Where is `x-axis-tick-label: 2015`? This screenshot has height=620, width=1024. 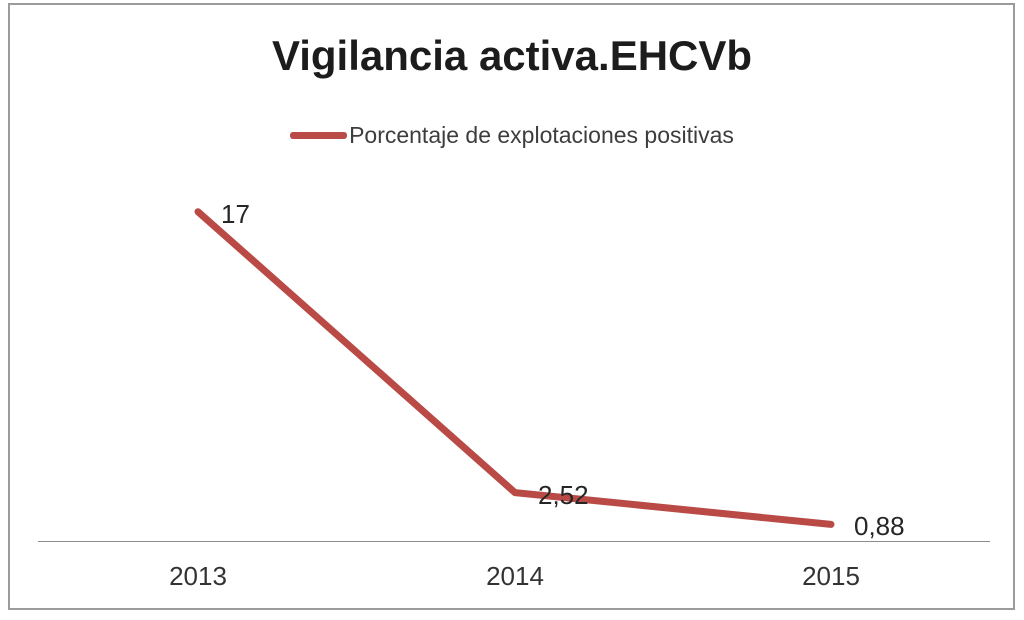
x-axis-tick-label: 2015 is located at coordinates (831, 576).